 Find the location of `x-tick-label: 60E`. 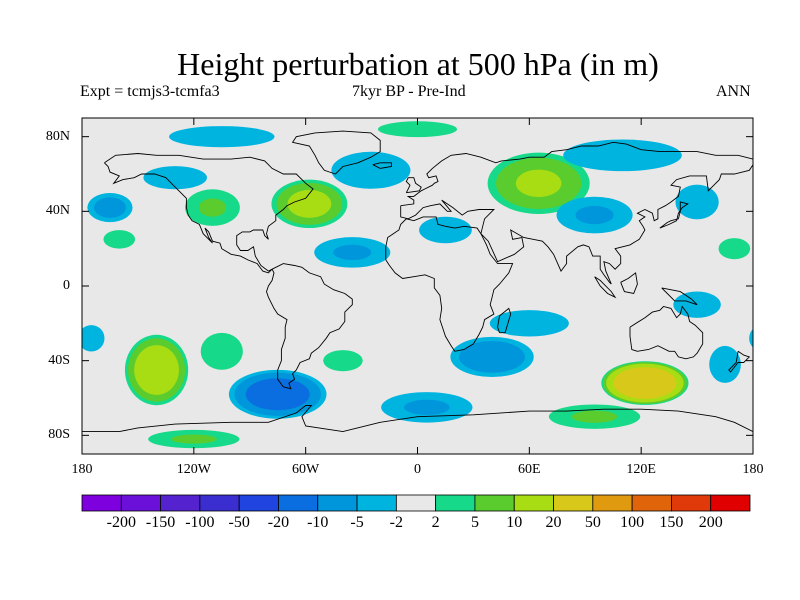

x-tick-label: 60E is located at coordinates (529, 469).